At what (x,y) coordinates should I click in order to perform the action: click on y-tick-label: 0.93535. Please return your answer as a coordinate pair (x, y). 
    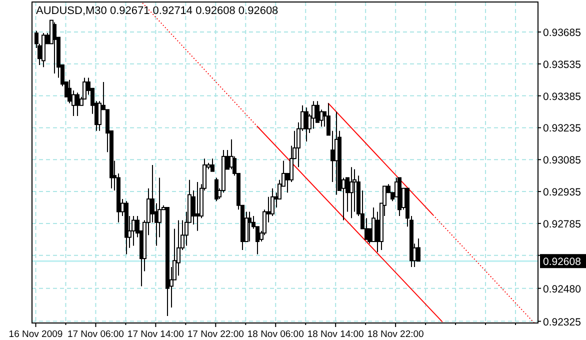
    Looking at the image, I should click on (562, 64).